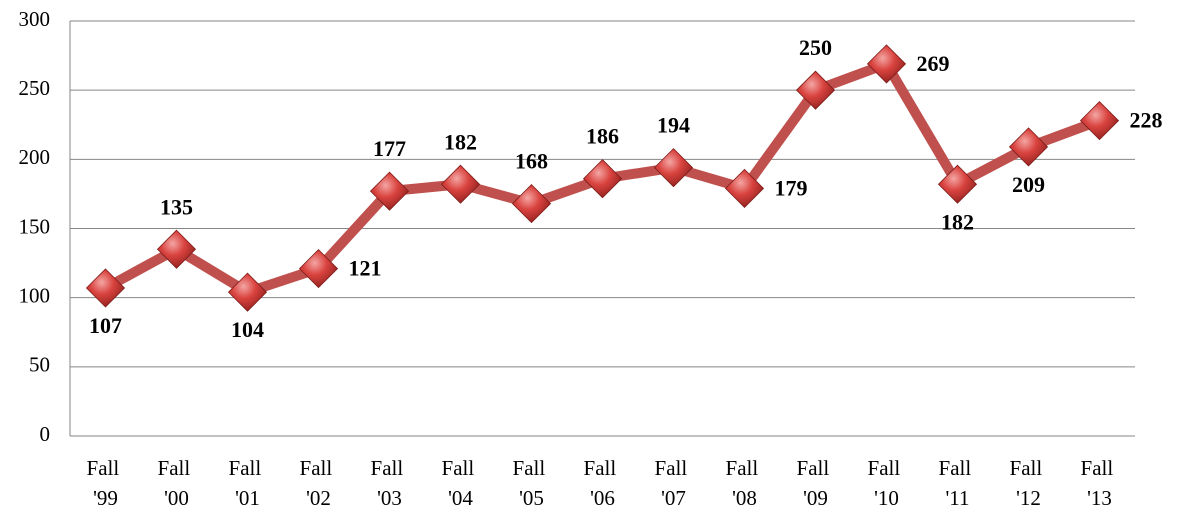 Image resolution: width=1180 pixels, height=512 pixels. I want to click on data-label: 209, so click(1028, 184).